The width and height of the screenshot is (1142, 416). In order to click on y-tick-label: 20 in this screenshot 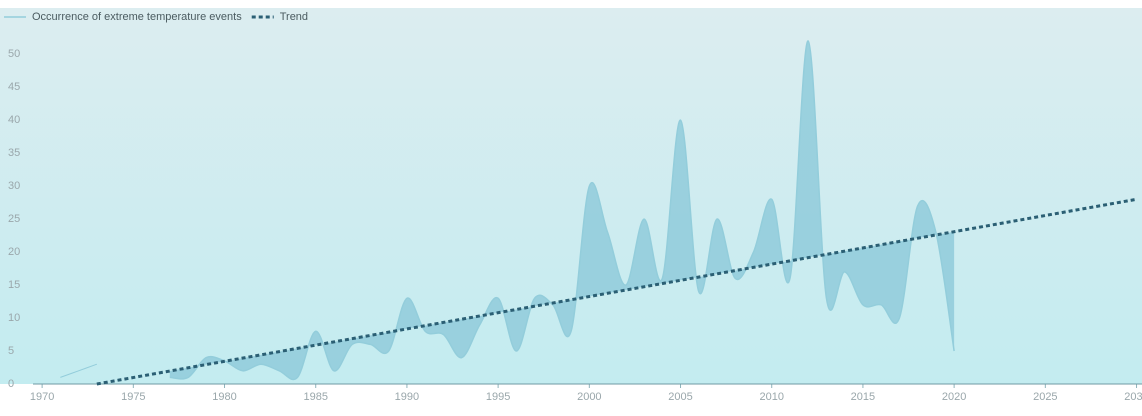, I will do `click(14, 252)`.